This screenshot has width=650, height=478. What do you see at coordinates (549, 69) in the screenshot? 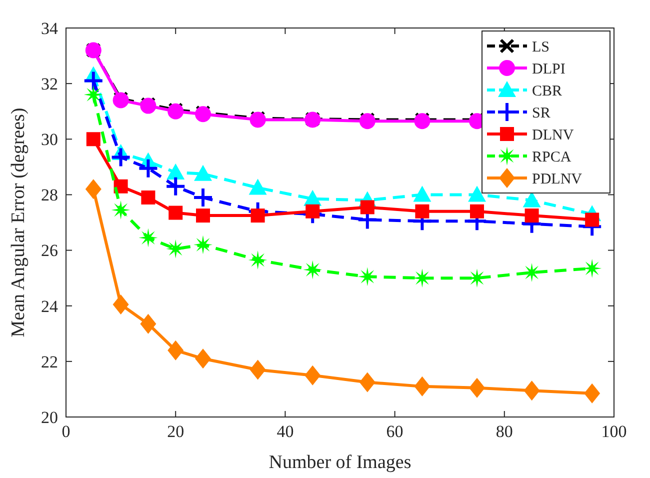
I see `legend-label: DLPI` at bounding box center [549, 69].